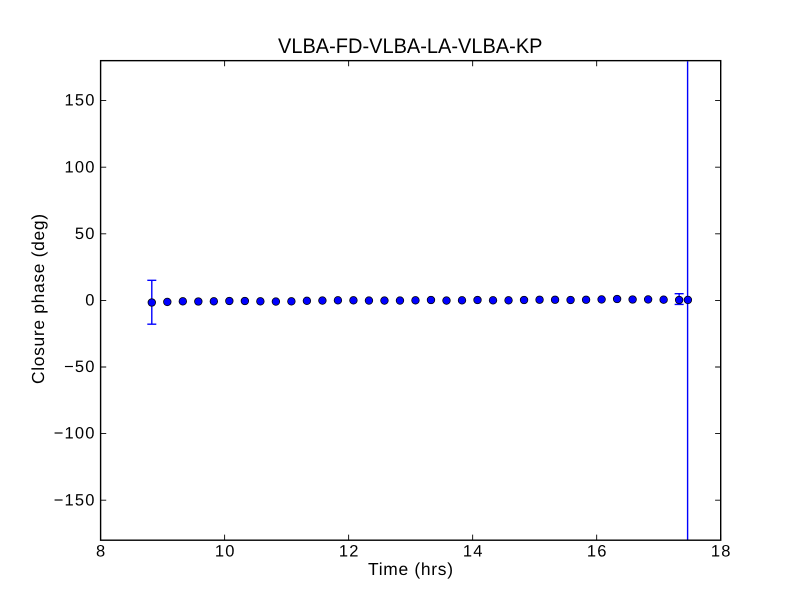 This screenshot has height=605, width=800. I want to click on svg-text: 150, so click(80, 101).